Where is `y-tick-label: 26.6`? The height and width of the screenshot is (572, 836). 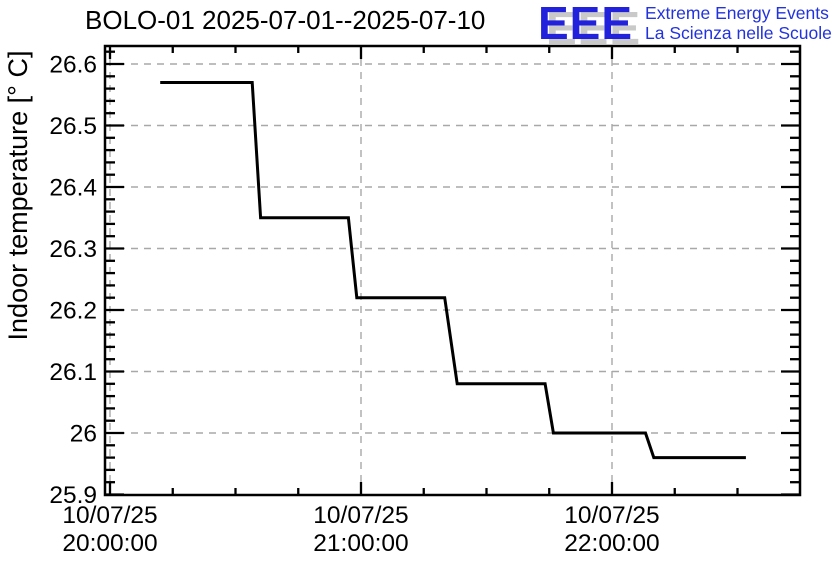 y-tick-label: 26.6 is located at coordinates (73, 65).